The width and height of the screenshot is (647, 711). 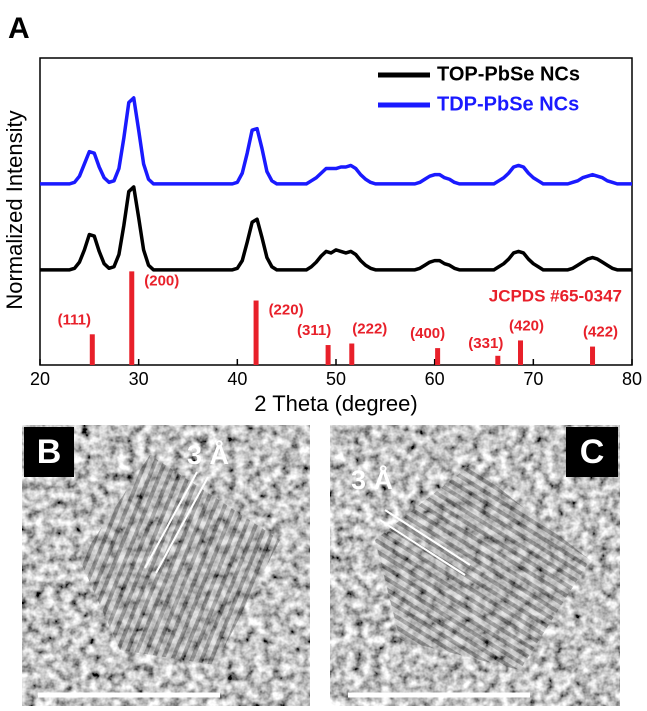 I want to click on x-tick-label: 40, so click(x=237, y=379).